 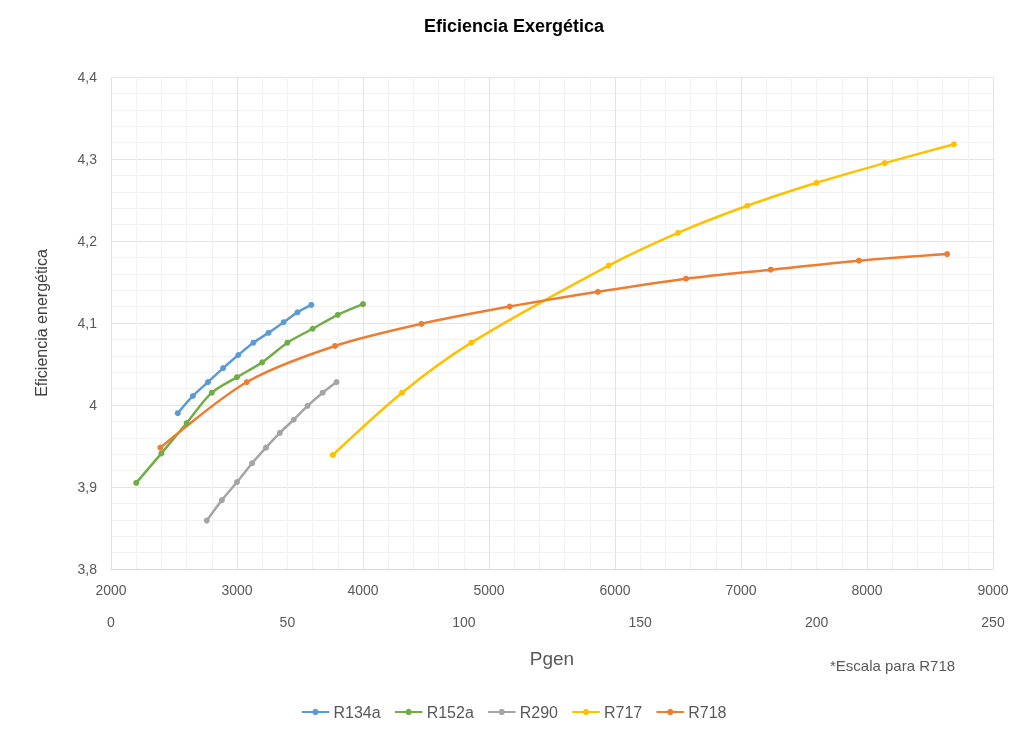 What do you see at coordinates (111, 622) in the screenshot?
I see `x2-tick-label: 0` at bounding box center [111, 622].